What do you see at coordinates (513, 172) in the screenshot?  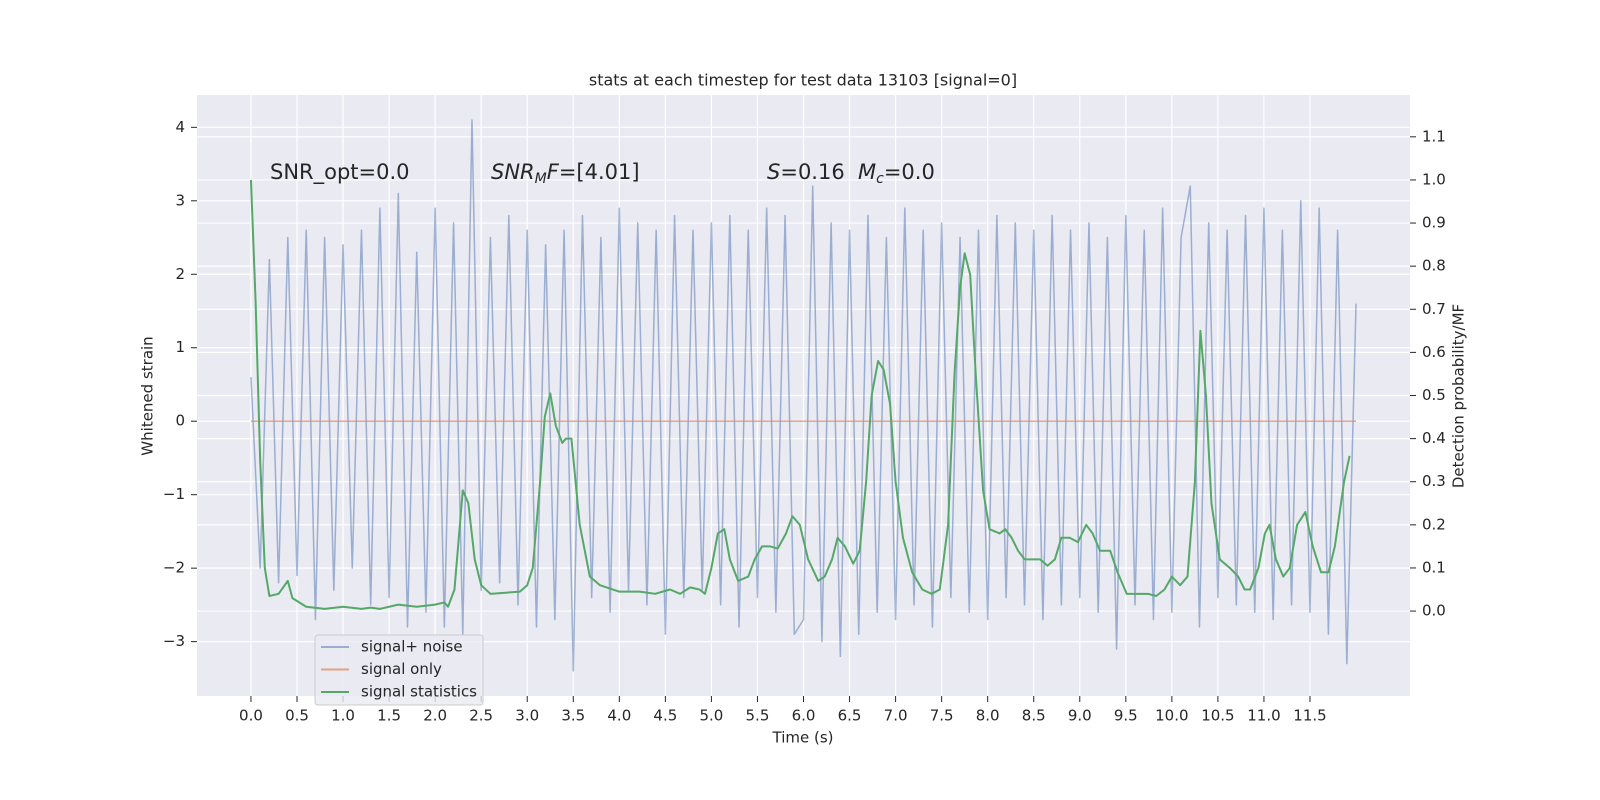 I see `annotation-part: SNR` at bounding box center [513, 172].